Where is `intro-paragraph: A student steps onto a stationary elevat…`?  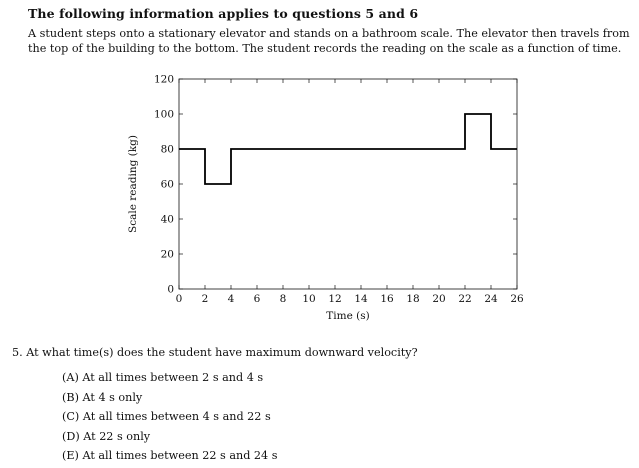
intro-paragraph: A student steps onto a stationary elevat… is located at coordinates (329, 41).